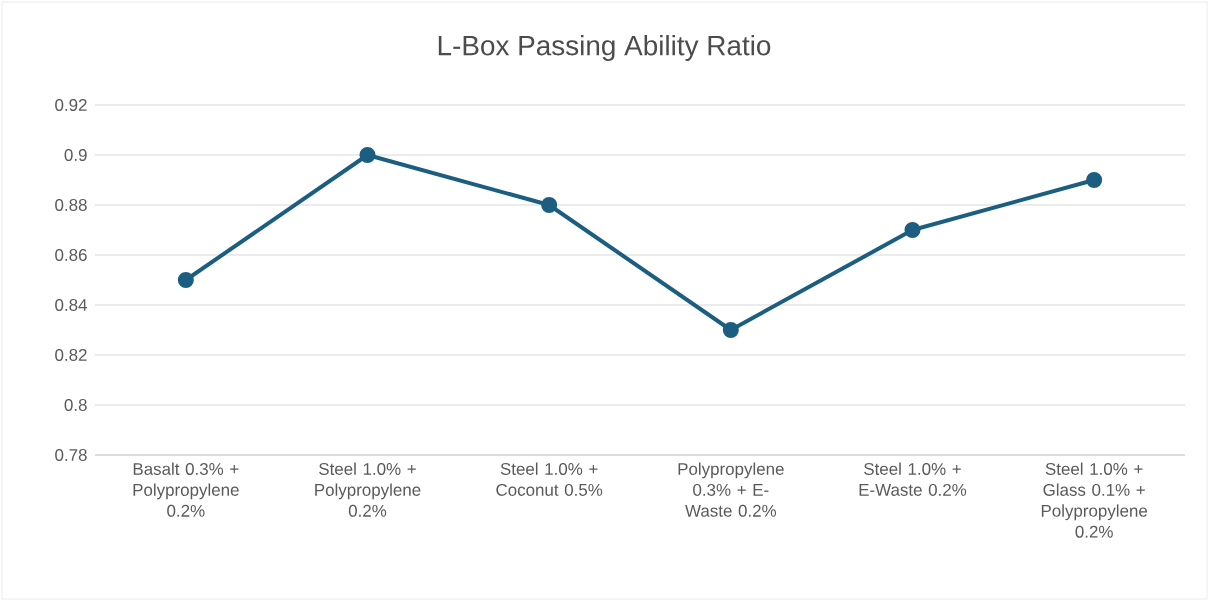 Image resolution: width=1209 pixels, height=601 pixels. I want to click on y-tick-label: 0.86, so click(71, 255).